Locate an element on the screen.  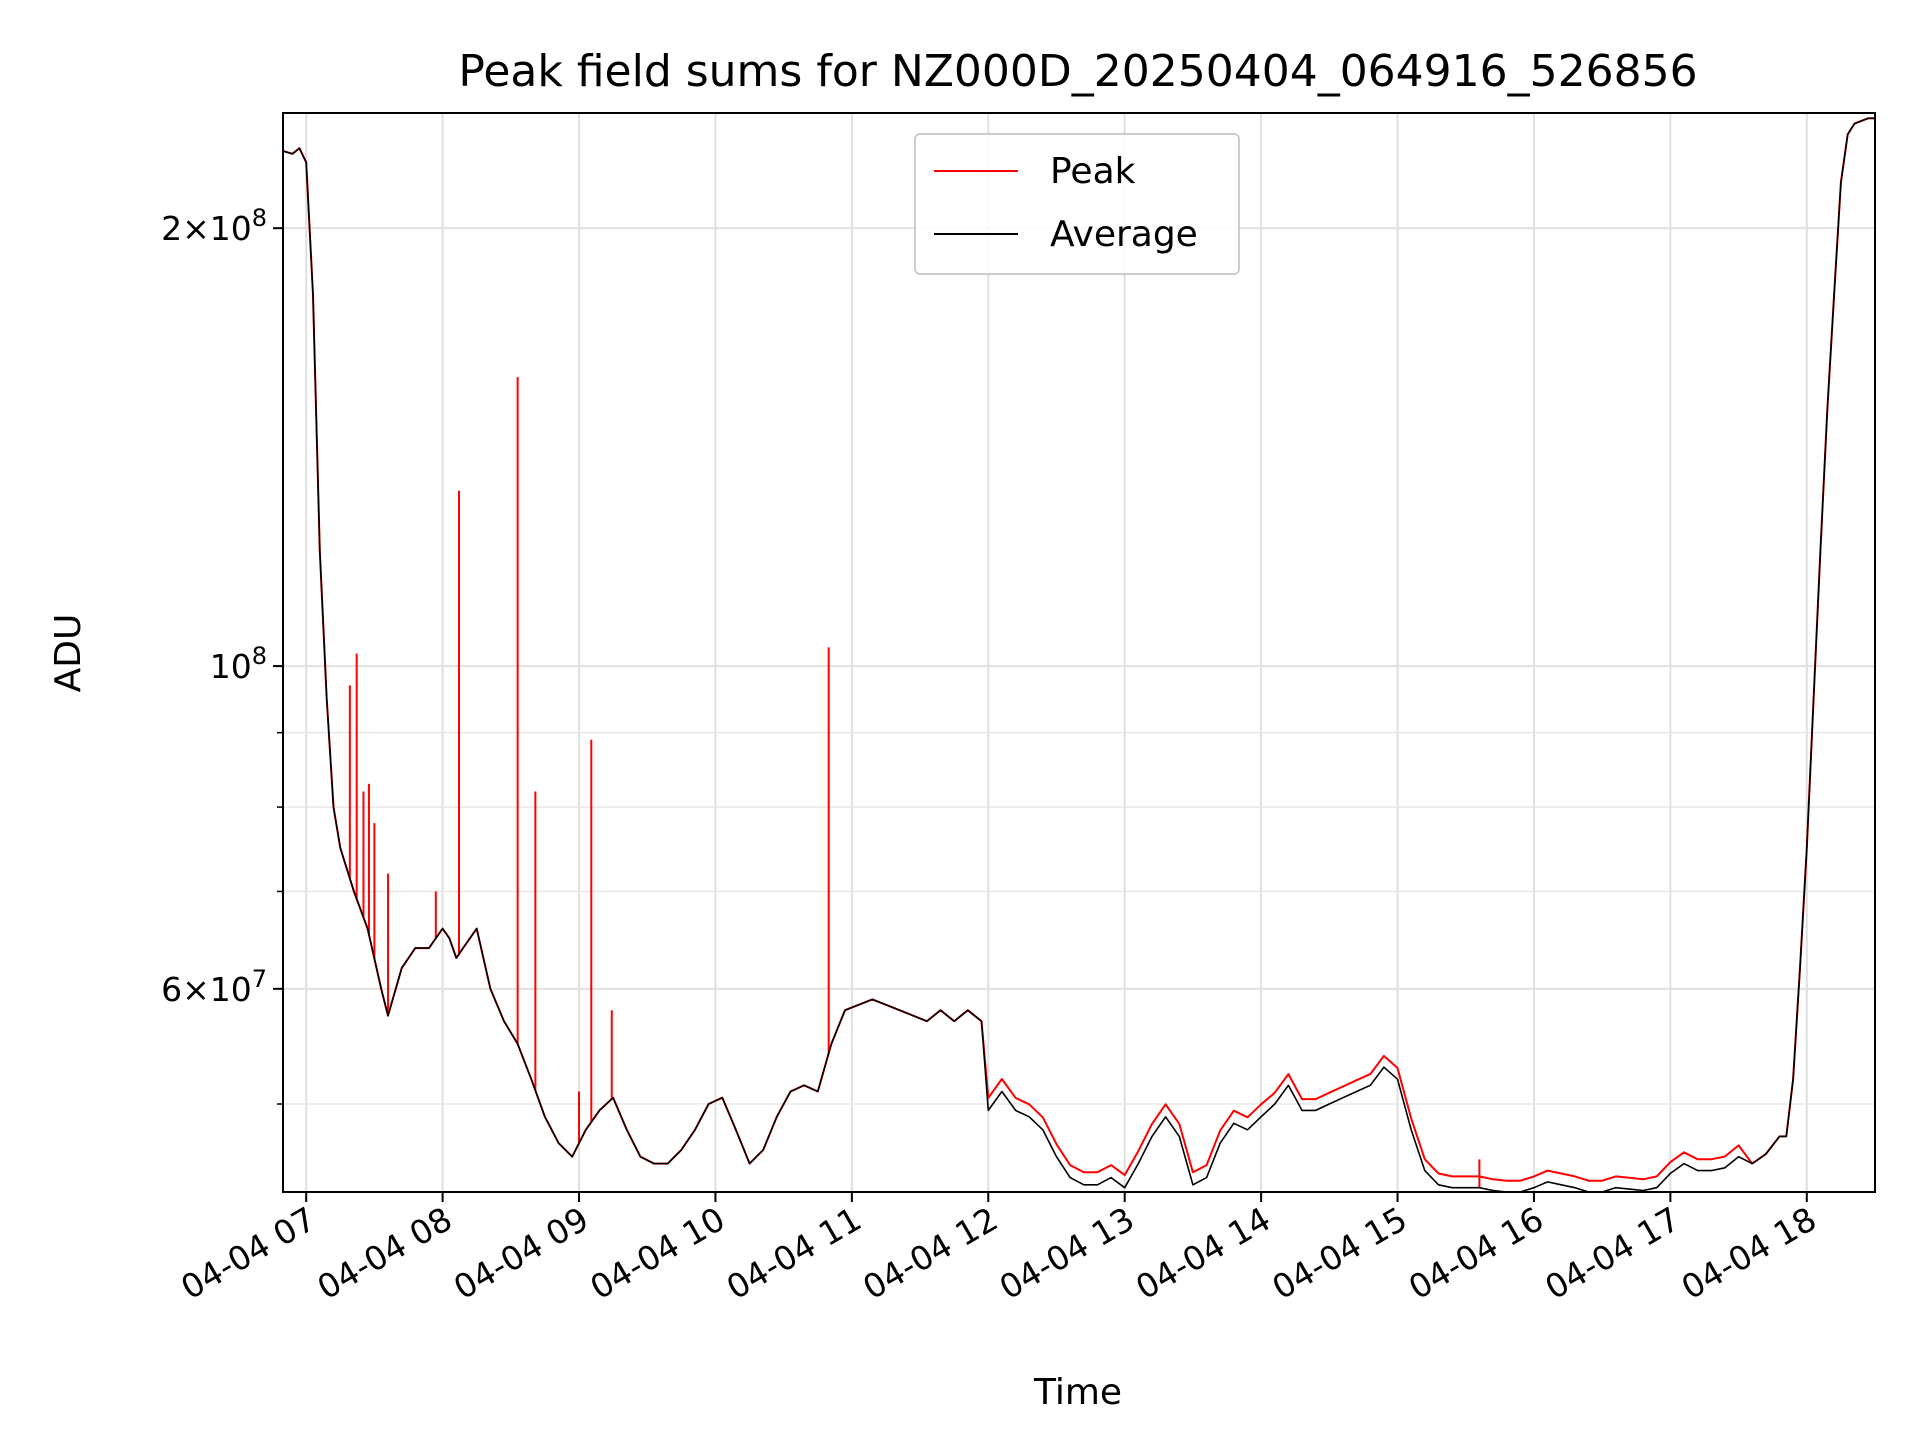
y-tick-label: 2×108 is located at coordinates (214, 226).